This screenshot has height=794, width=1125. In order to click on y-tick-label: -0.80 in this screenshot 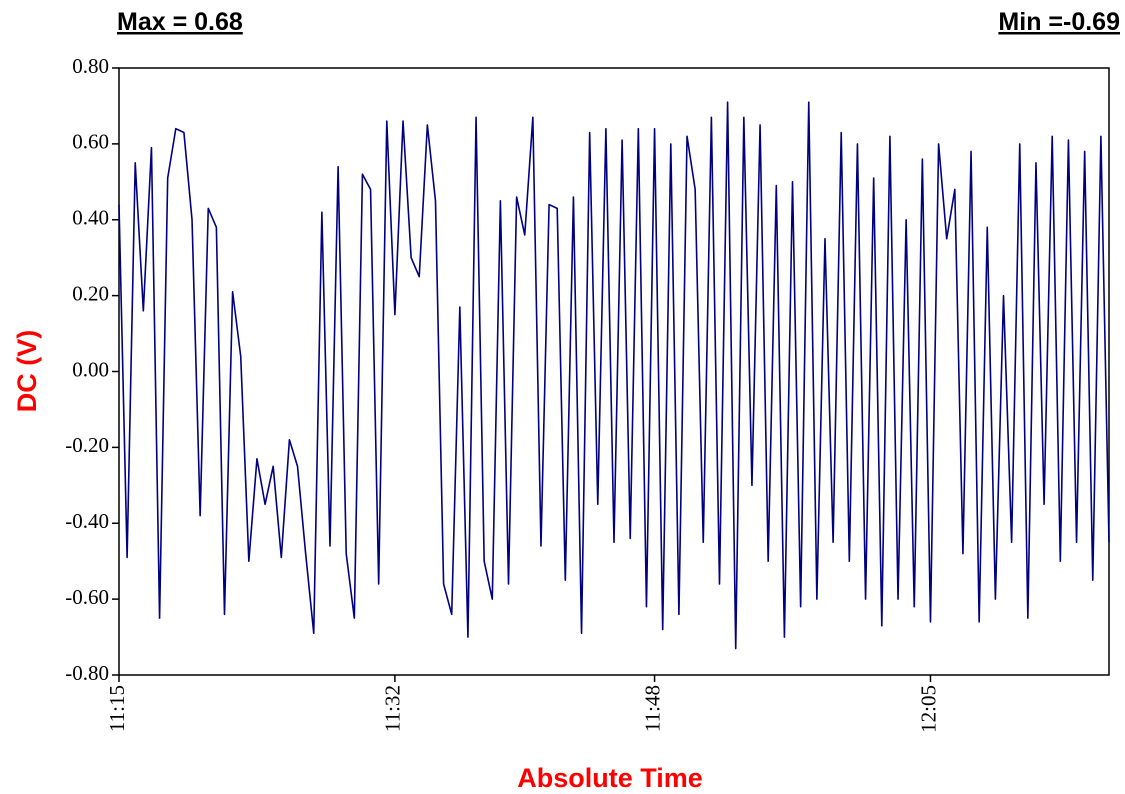, I will do `click(87, 673)`.